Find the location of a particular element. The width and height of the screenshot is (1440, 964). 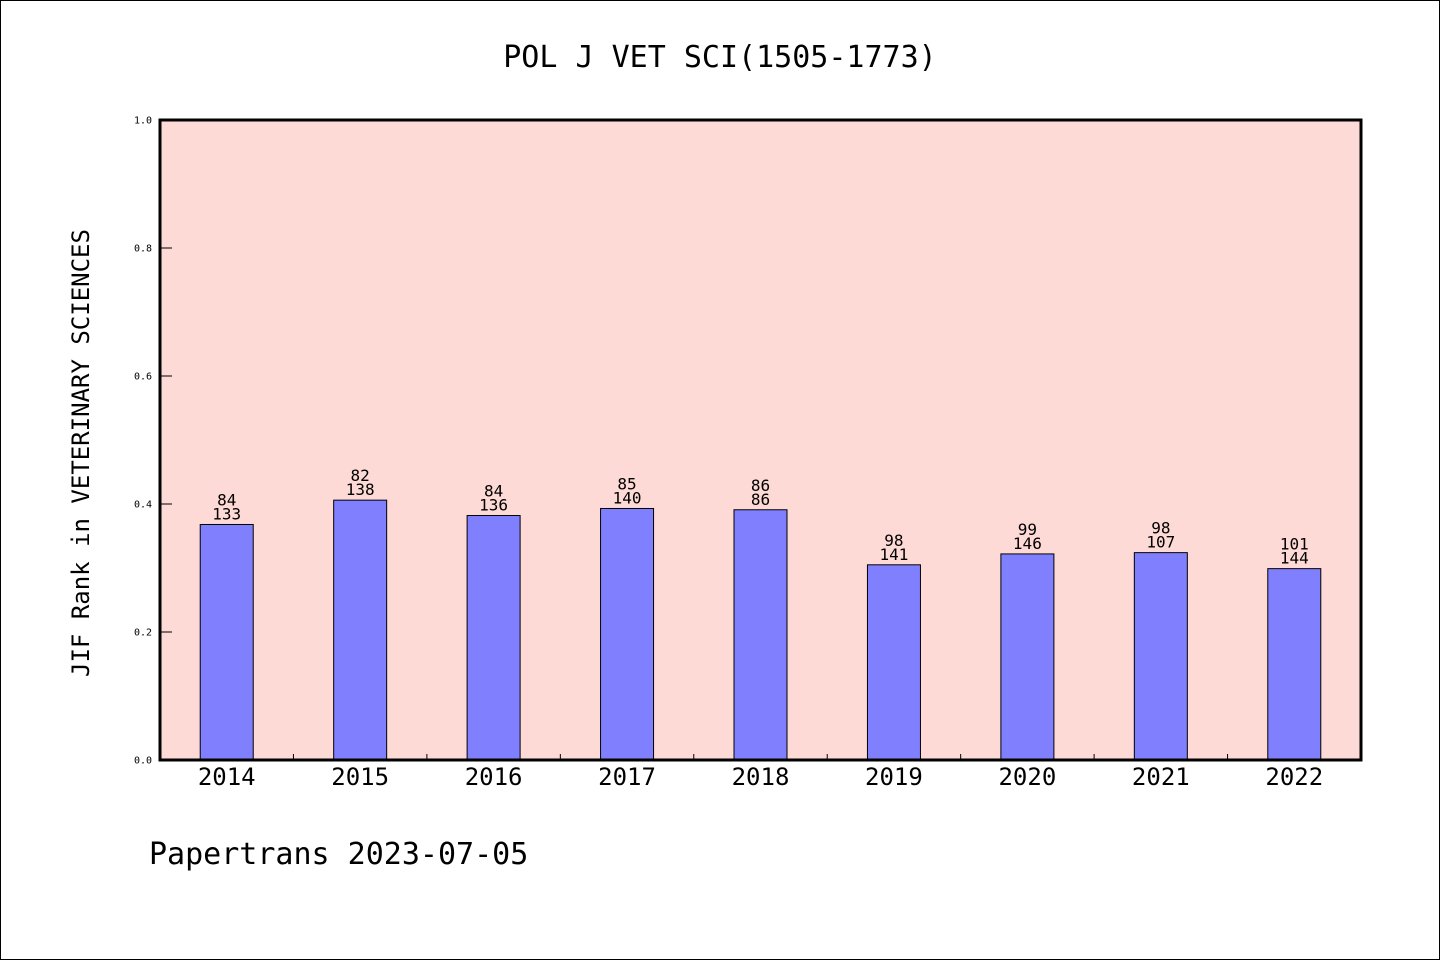

y-tick-label: 1.0 is located at coordinates (143, 121).